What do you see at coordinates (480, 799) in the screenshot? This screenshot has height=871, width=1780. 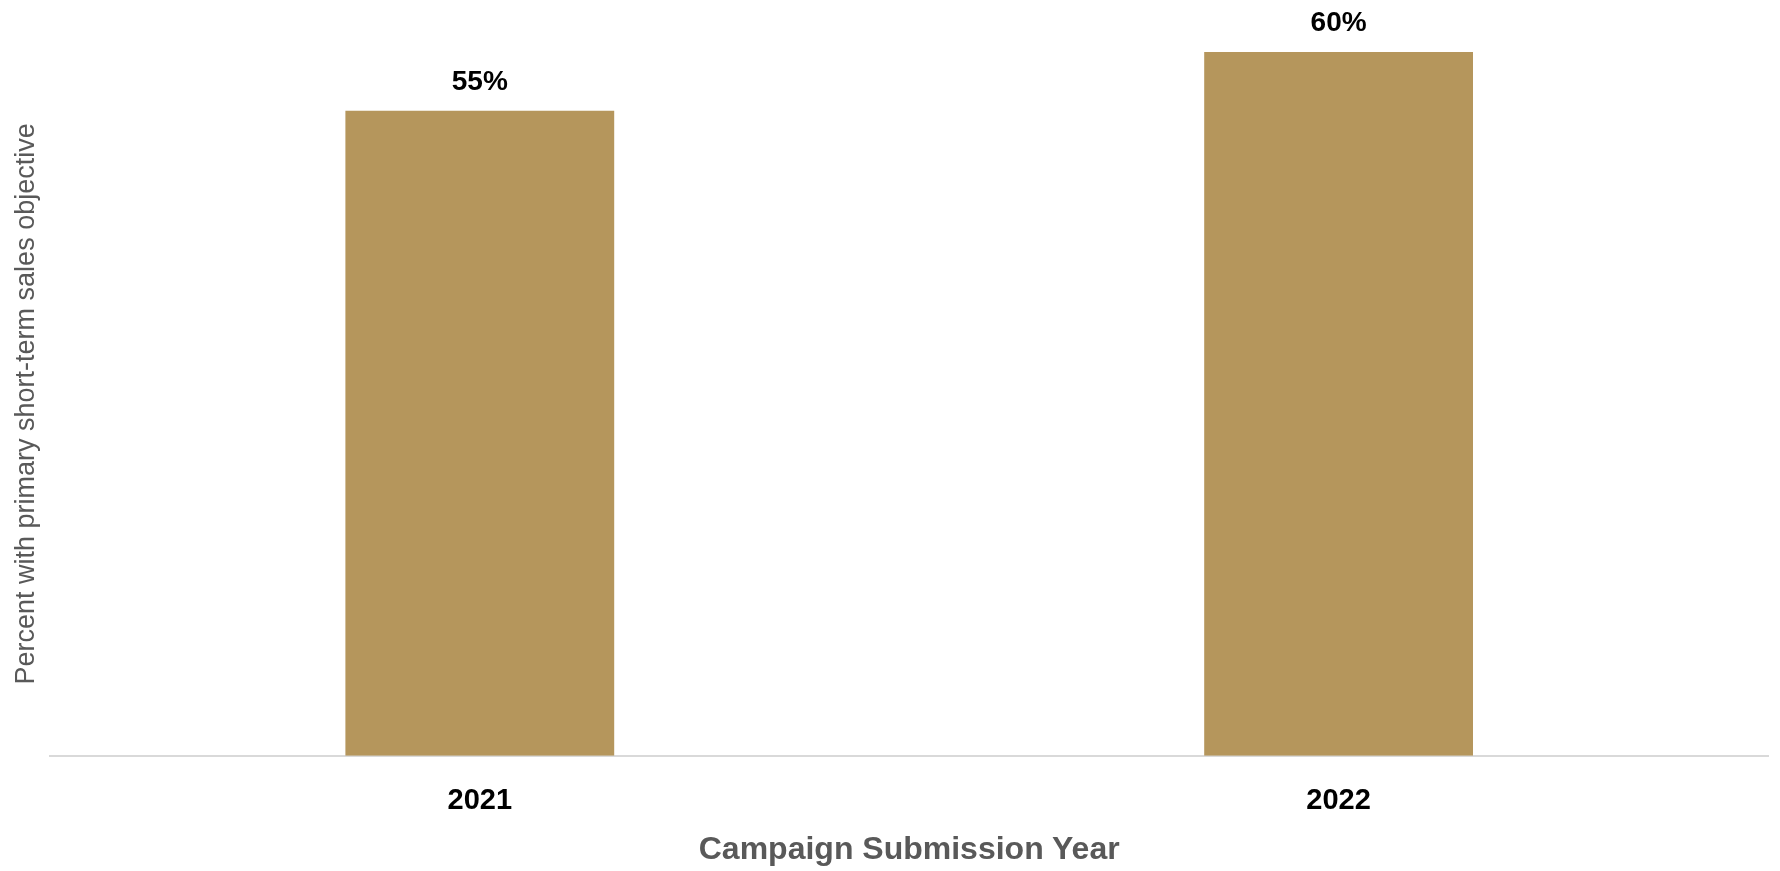 I see `x-tick-label: 2021` at bounding box center [480, 799].